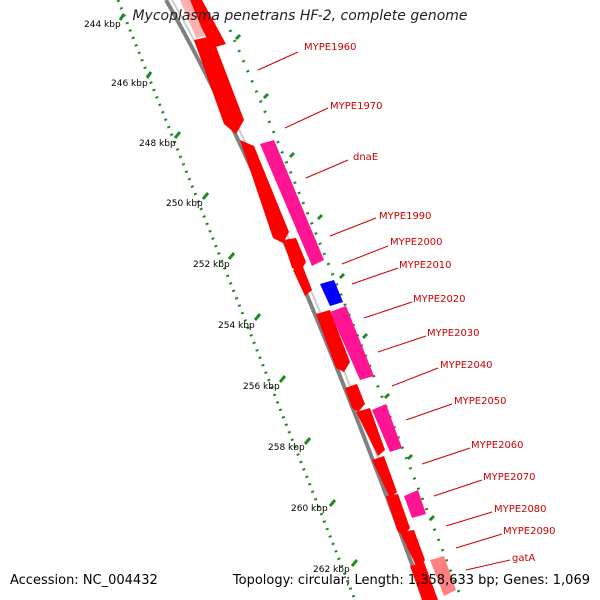 This screenshot has height=600, width=600. I want to click on scale-label: 250 kbp, so click(184, 204).